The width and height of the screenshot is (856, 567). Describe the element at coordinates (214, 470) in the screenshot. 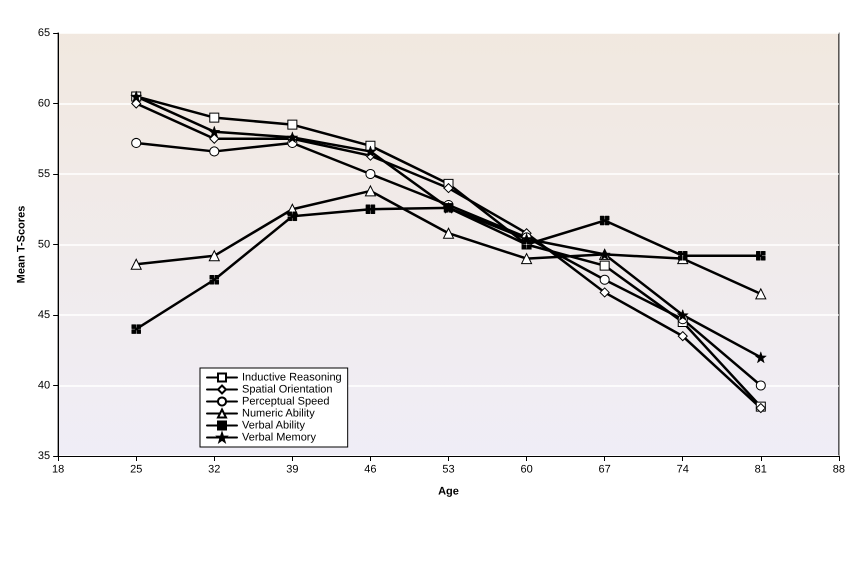

I see `x-tick-label: 32` at that location.